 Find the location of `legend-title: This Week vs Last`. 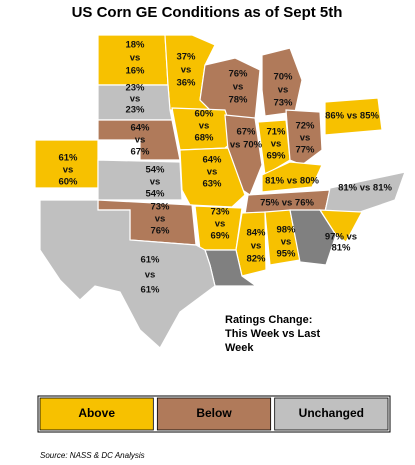

legend-title: This Week vs Last is located at coordinates (273, 334).